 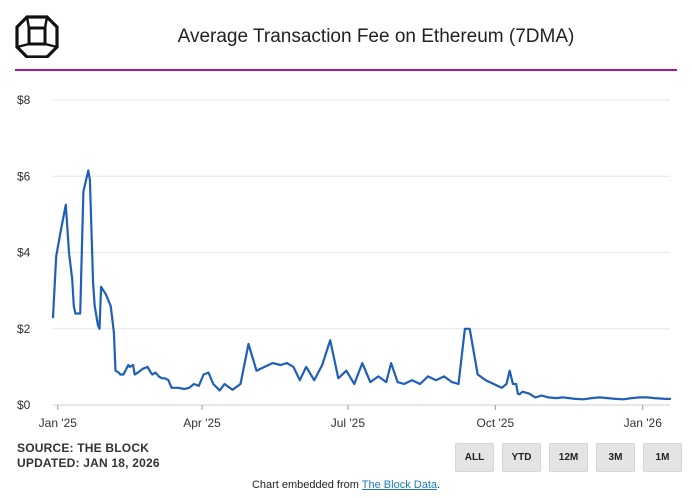 I want to click on range-button-1m: 1M, so click(x=662, y=457).